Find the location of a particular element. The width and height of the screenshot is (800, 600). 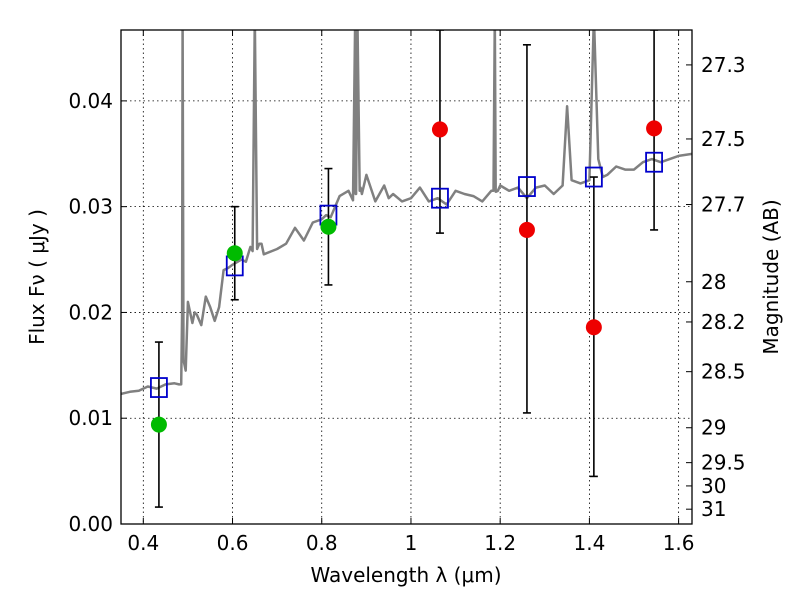

y-tick-label: 0.04 is located at coordinates (90, 101).